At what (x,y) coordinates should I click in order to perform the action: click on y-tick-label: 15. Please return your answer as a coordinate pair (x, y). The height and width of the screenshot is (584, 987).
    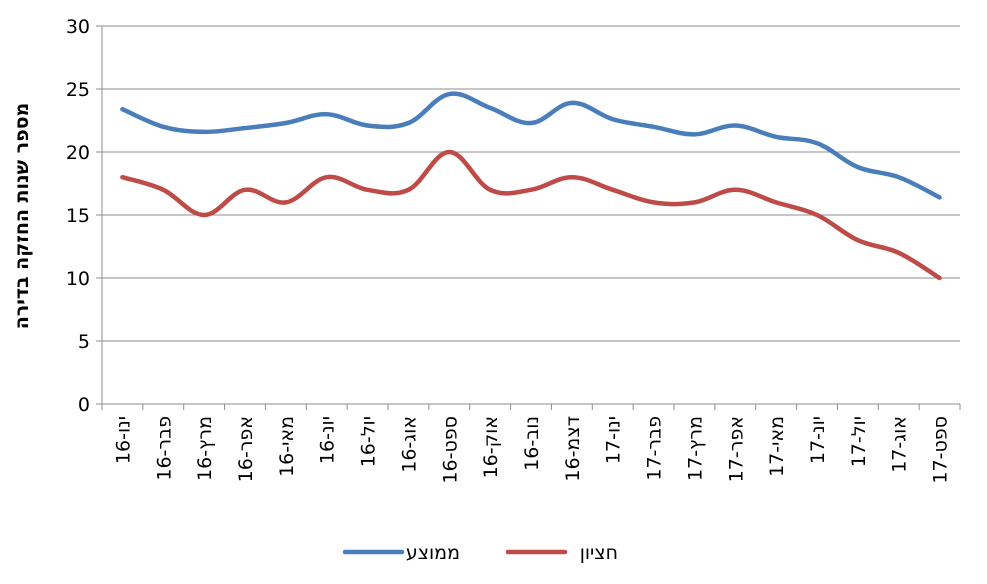
    Looking at the image, I should click on (78, 216).